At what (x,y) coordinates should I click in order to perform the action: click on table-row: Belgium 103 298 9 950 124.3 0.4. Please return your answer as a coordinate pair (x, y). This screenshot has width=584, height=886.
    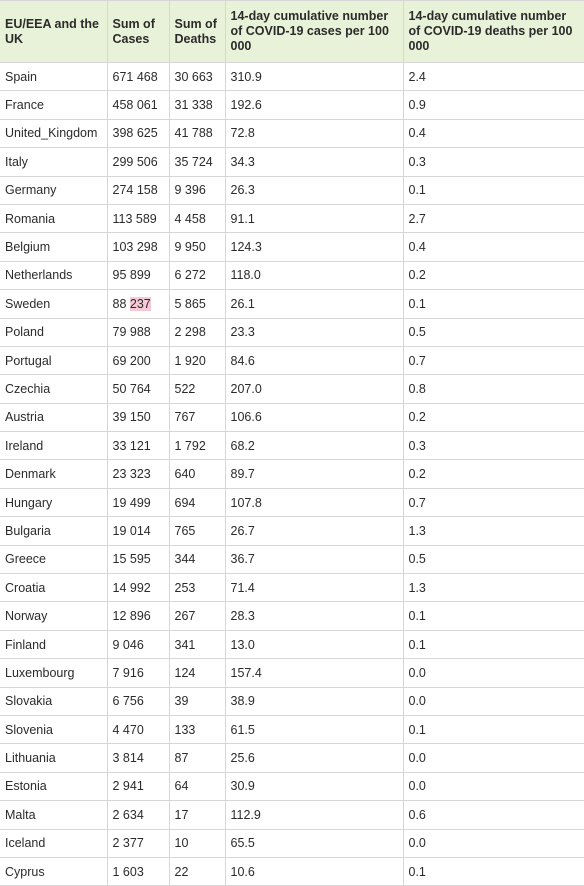
    Looking at the image, I should click on (292, 247).